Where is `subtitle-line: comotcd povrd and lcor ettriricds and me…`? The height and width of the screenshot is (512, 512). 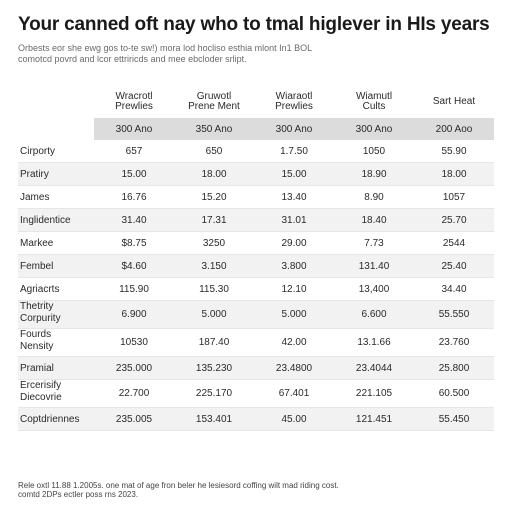 subtitle-line: comotcd povrd and lcor ettriricds and me… is located at coordinates (132, 59).